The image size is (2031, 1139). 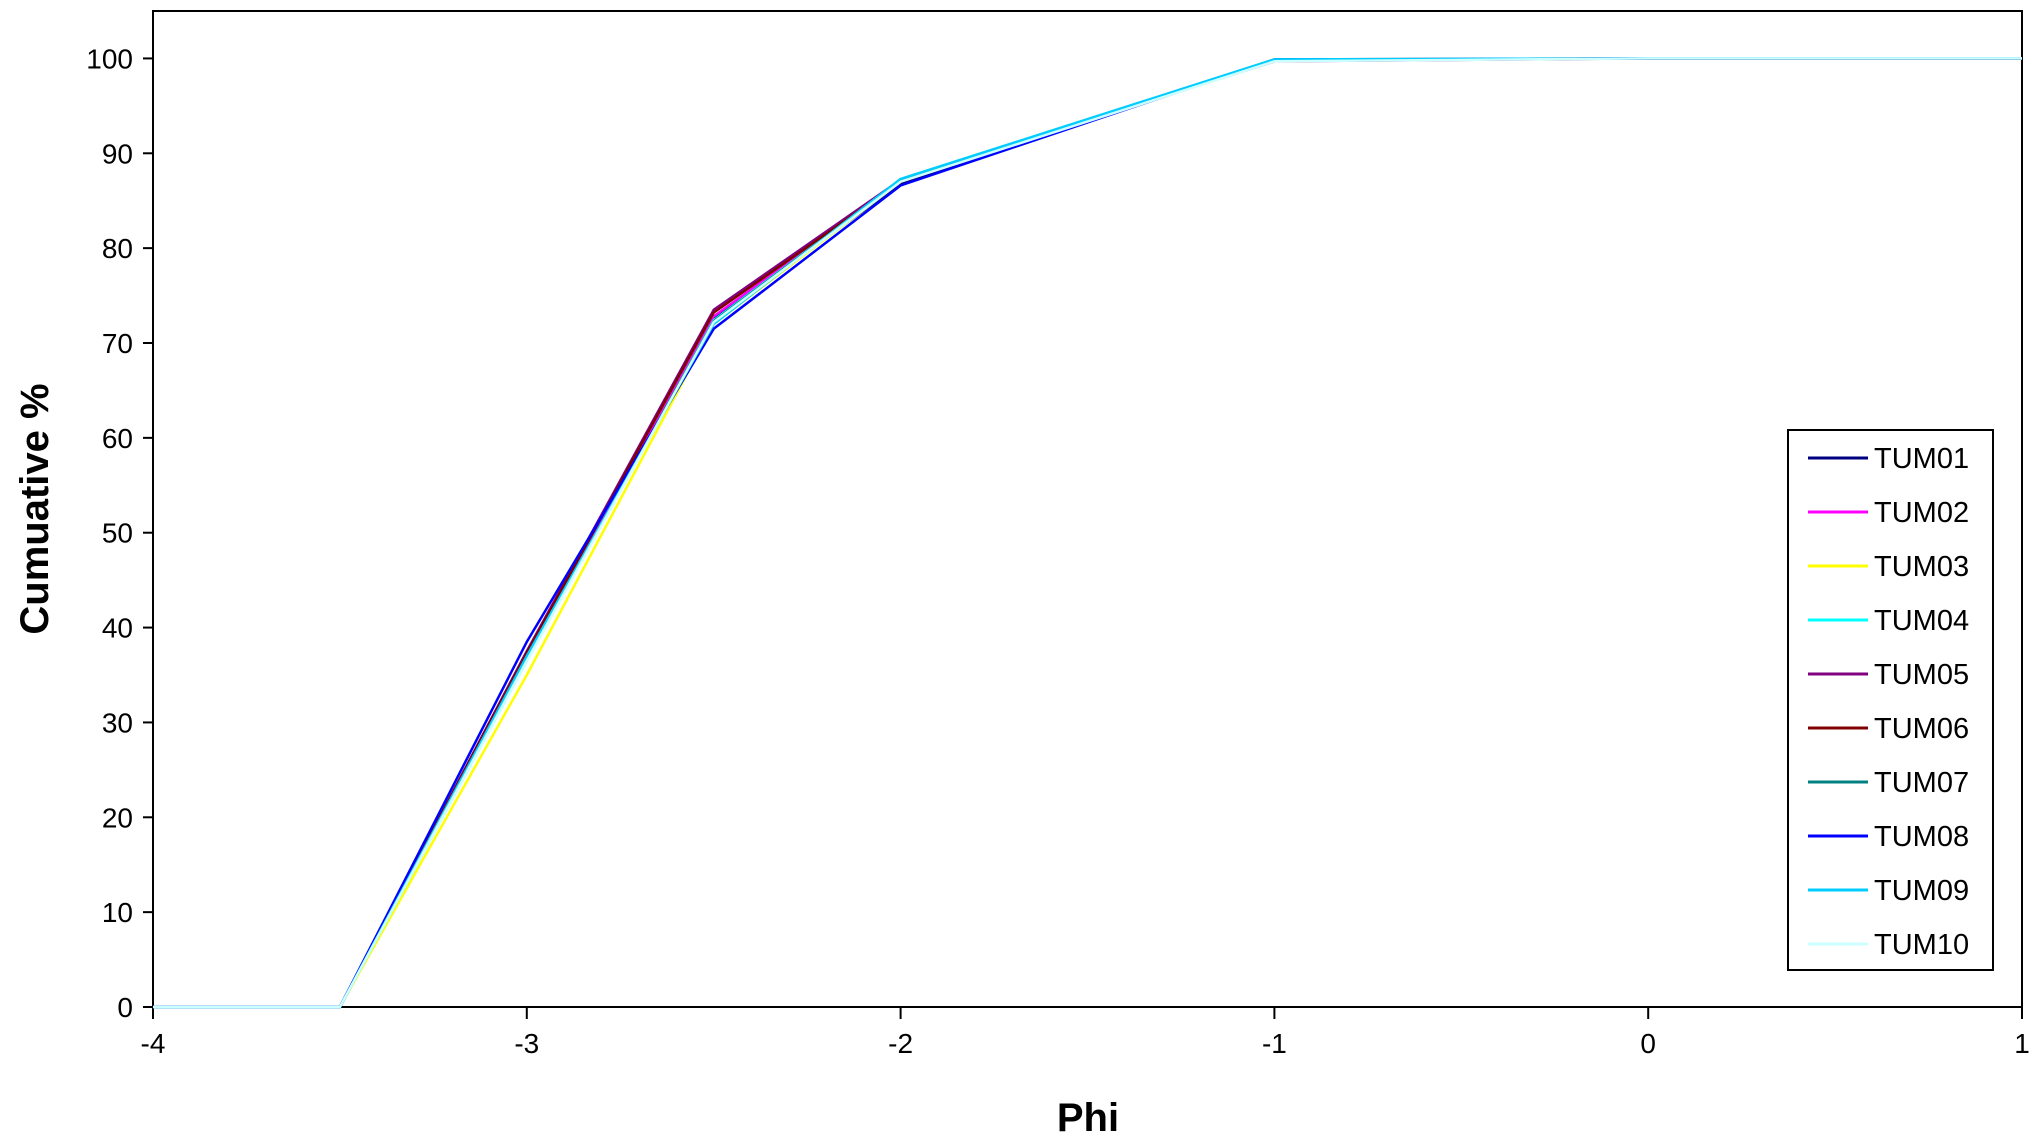 I want to click on x-tick-label: 1, so click(x=2022, y=1043).